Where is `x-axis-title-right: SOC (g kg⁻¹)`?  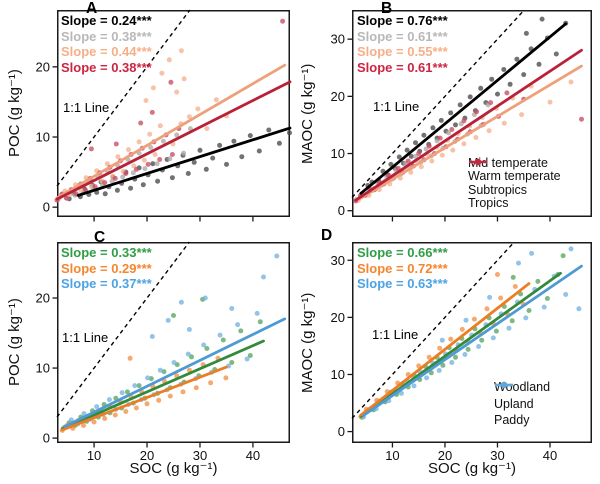 x-axis-title-right: SOC (g kg⁻¹) is located at coordinates (472, 468).